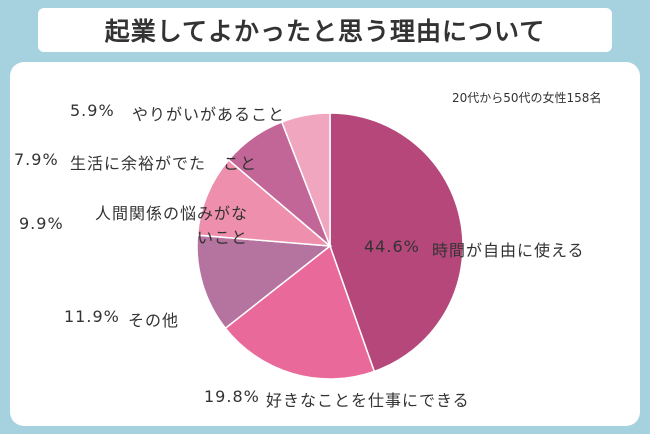 The height and width of the screenshot is (434, 650). I want to click on category-label: 好きなことを仕事にできる, so click(368, 400).